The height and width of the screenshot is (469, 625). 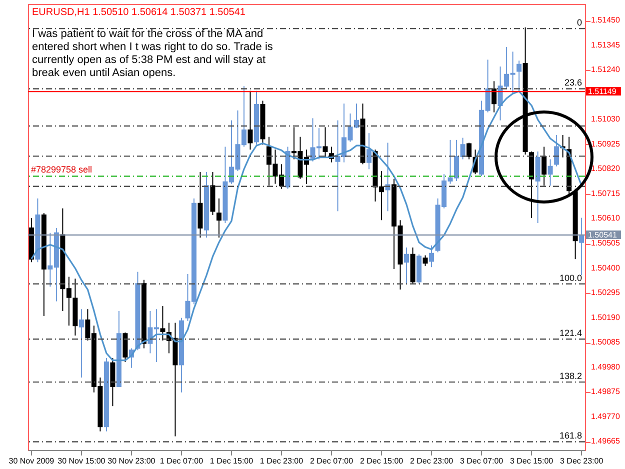 I want to click on x-tick-label: 2 Dec 07:00, so click(x=332, y=461).